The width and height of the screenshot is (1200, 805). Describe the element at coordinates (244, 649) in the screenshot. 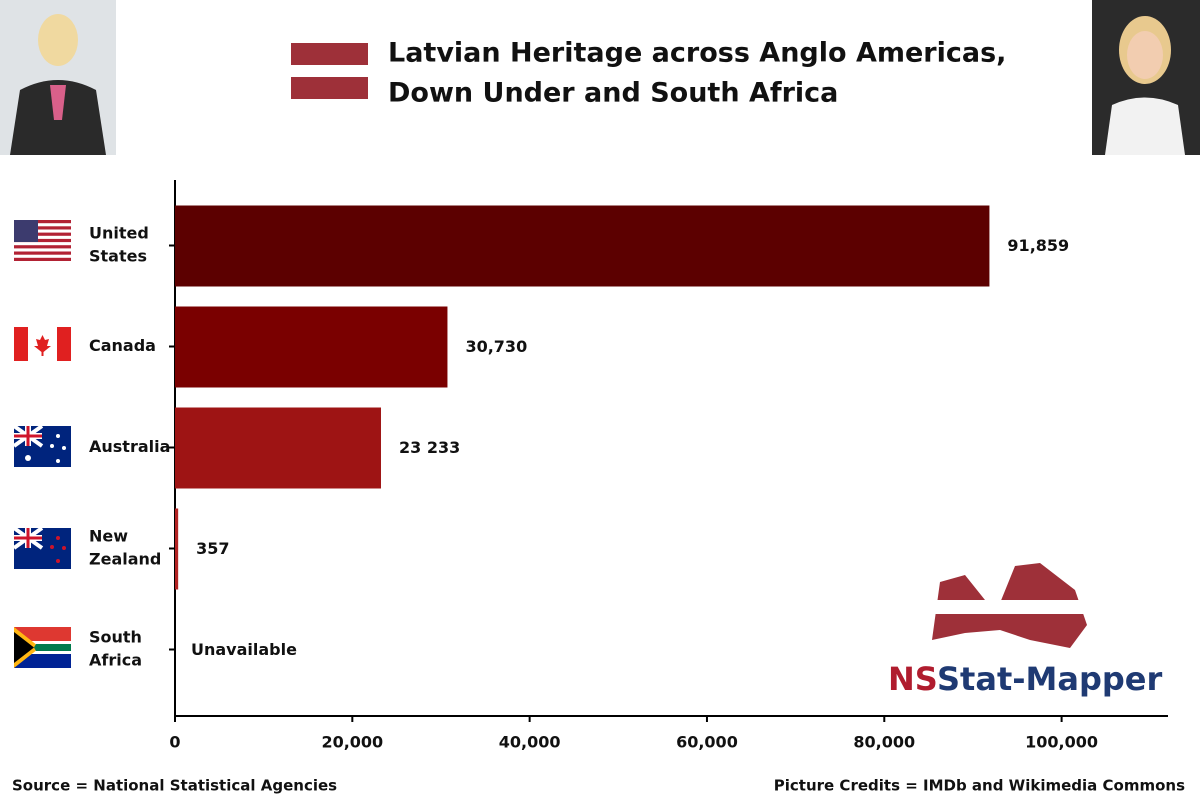

I see `value-label: Unavailable` at that location.